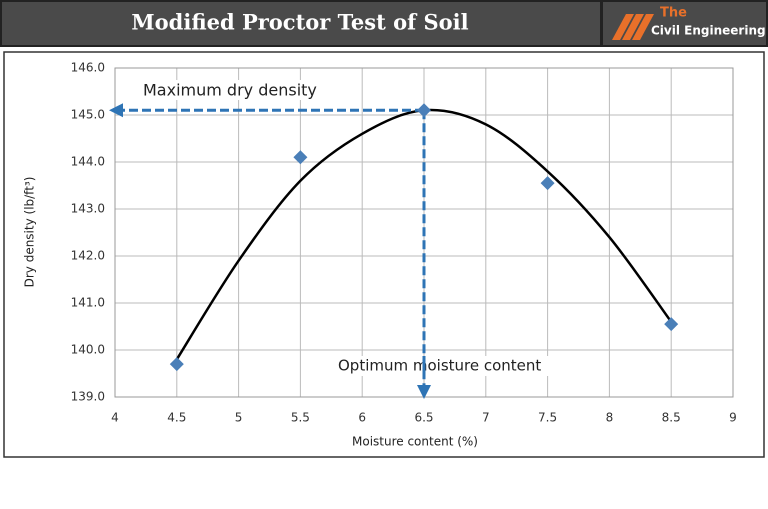  I want to click on x-tick-label: 7.5, so click(547, 418).